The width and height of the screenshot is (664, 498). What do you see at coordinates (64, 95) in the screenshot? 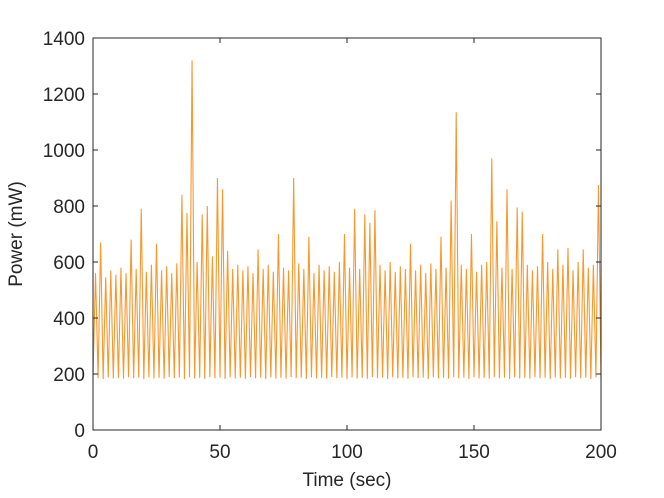
I see `y-tick-label: 1200` at bounding box center [64, 95].